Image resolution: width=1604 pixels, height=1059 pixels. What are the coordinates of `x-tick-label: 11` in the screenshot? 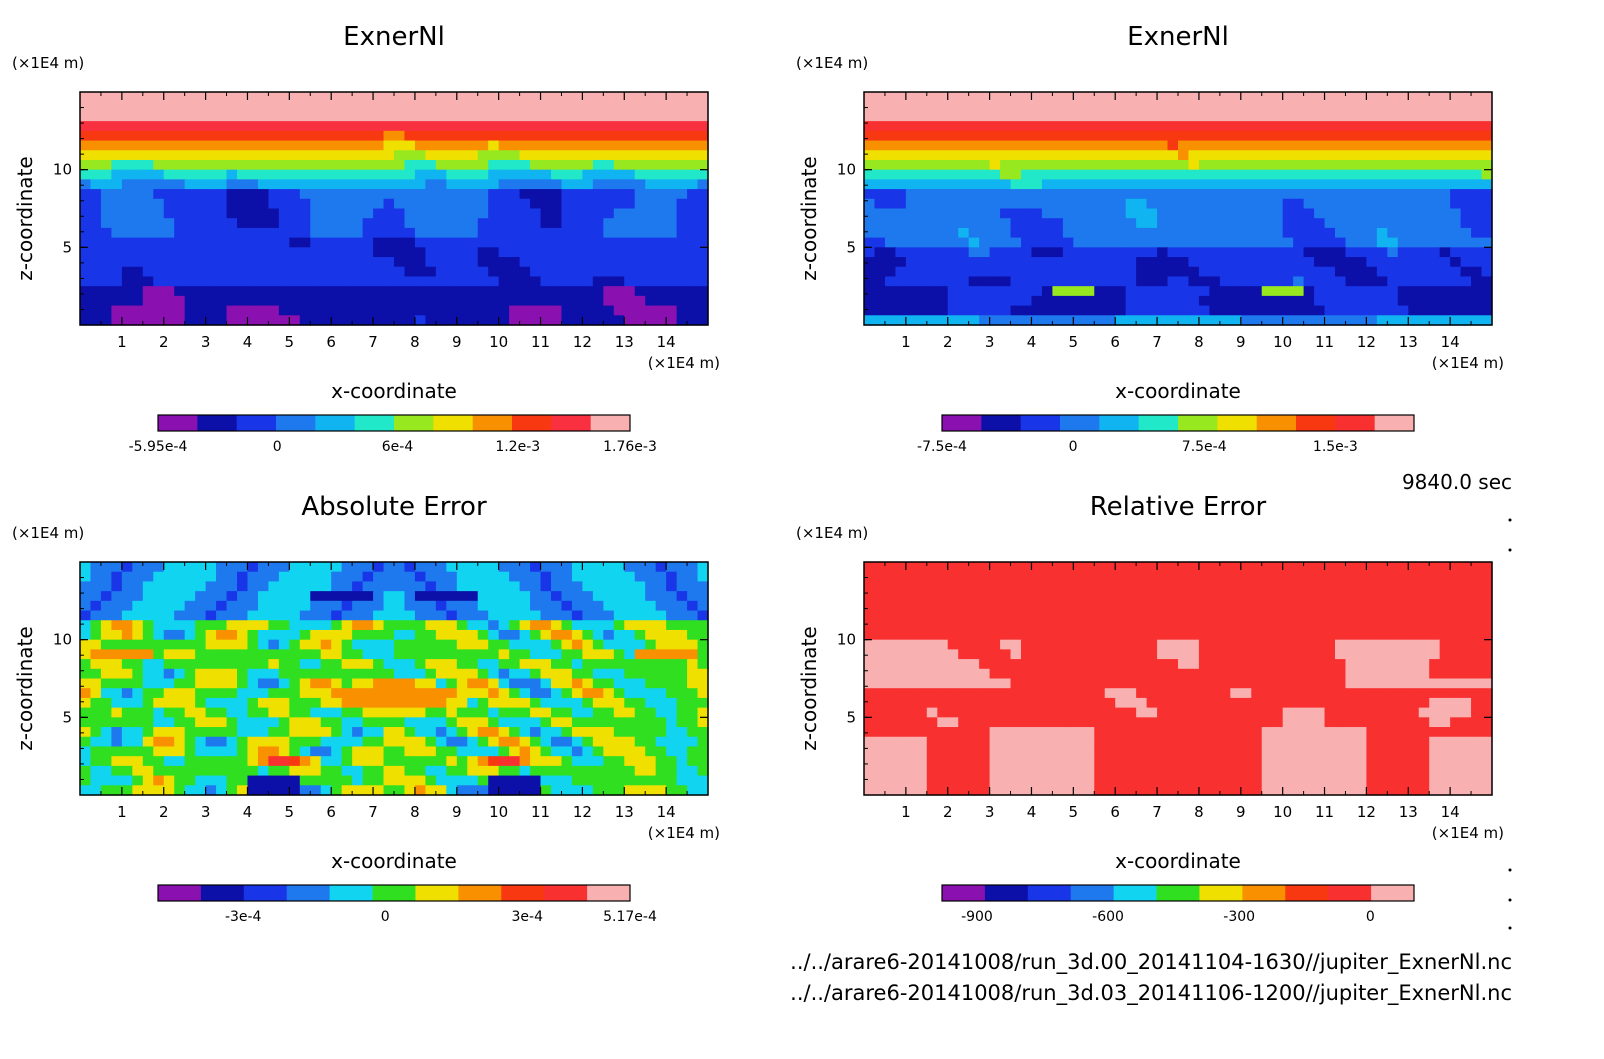 It's located at (540, 342).